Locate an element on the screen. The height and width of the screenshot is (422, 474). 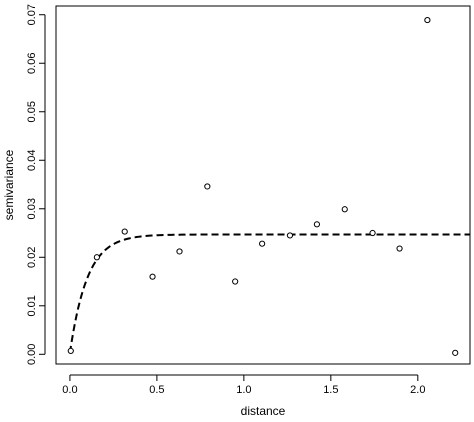
y-axis-label: semivariance is located at coordinates (9, 184).